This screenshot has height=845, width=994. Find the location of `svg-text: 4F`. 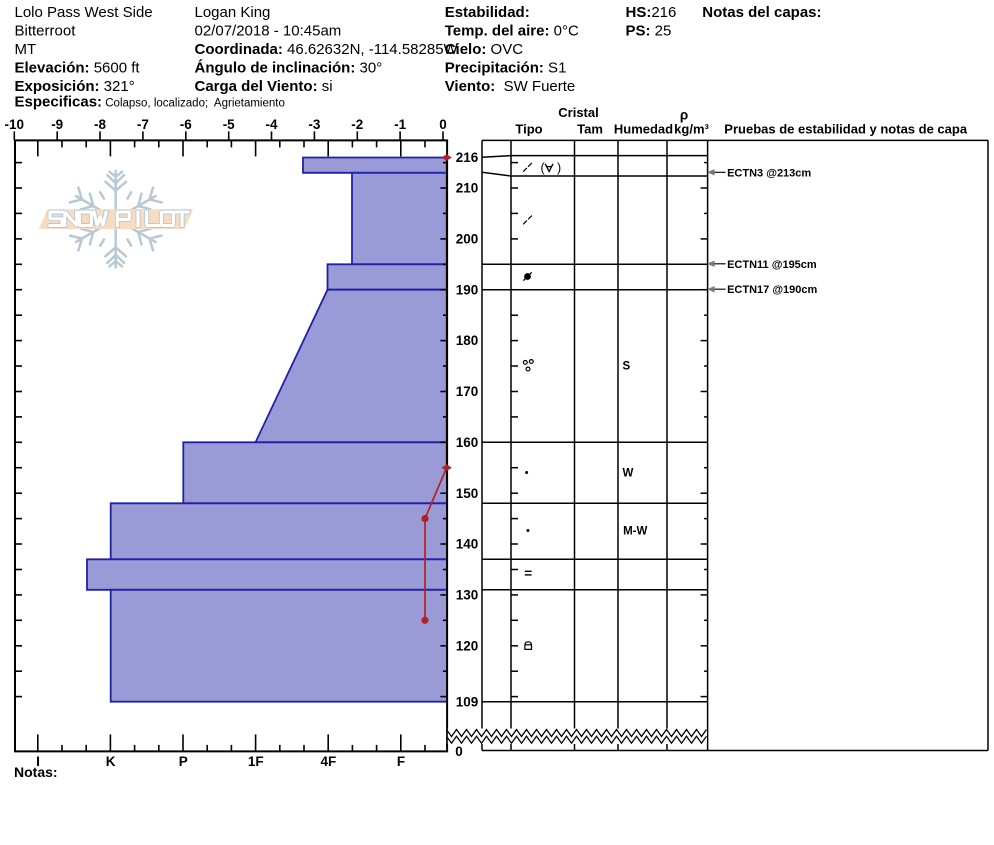

svg-text: 4F is located at coordinates (329, 761).